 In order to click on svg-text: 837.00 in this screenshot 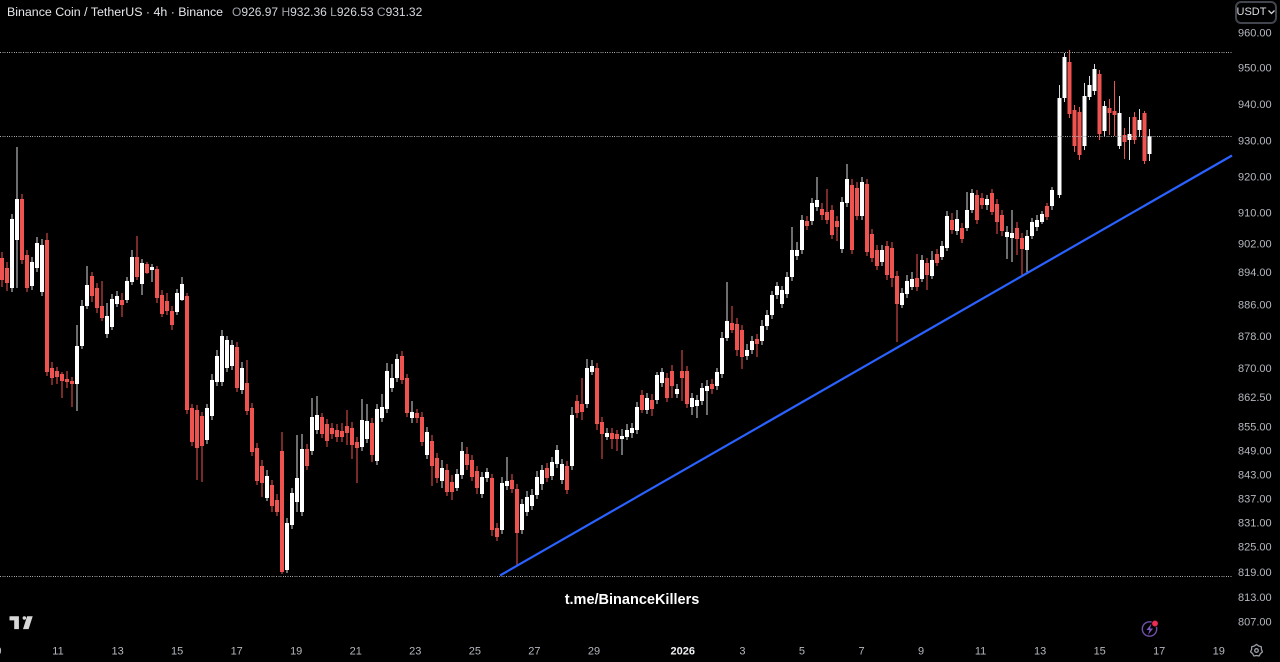, I will do `click(1255, 500)`.